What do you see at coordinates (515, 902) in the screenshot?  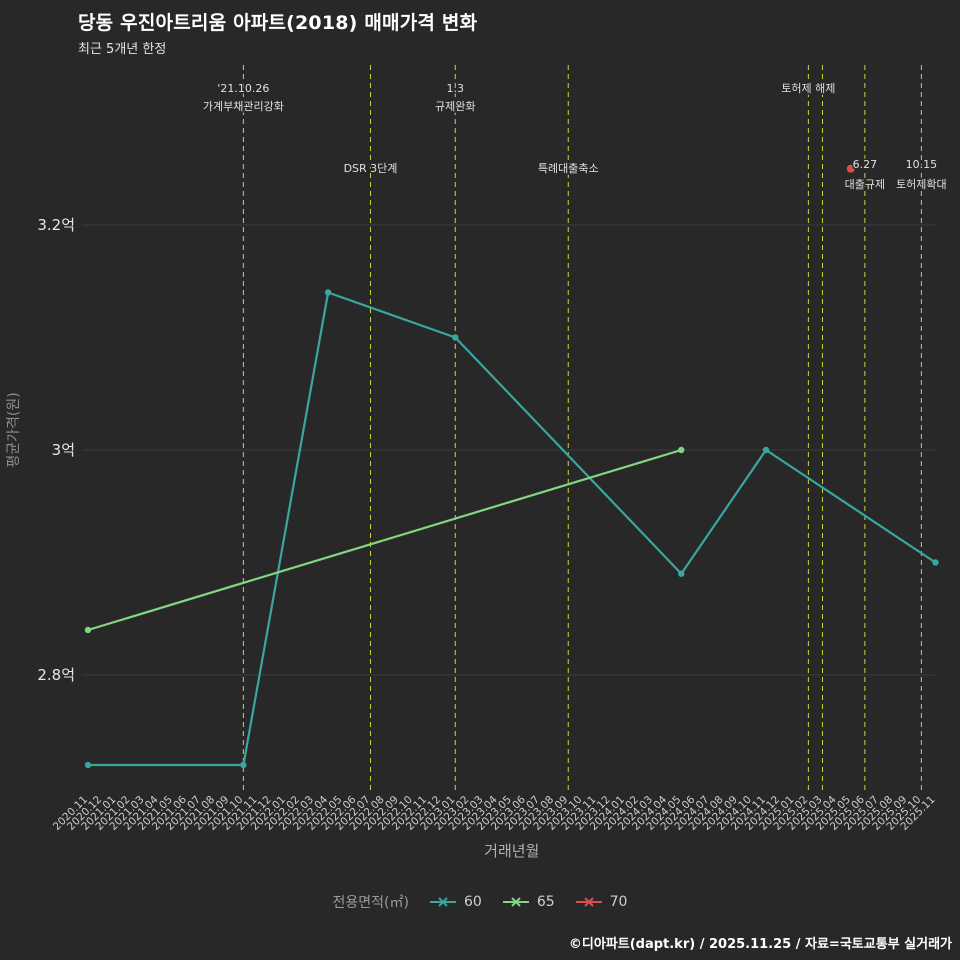 I see `legend-marker-65-icon` at bounding box center [515, 902].